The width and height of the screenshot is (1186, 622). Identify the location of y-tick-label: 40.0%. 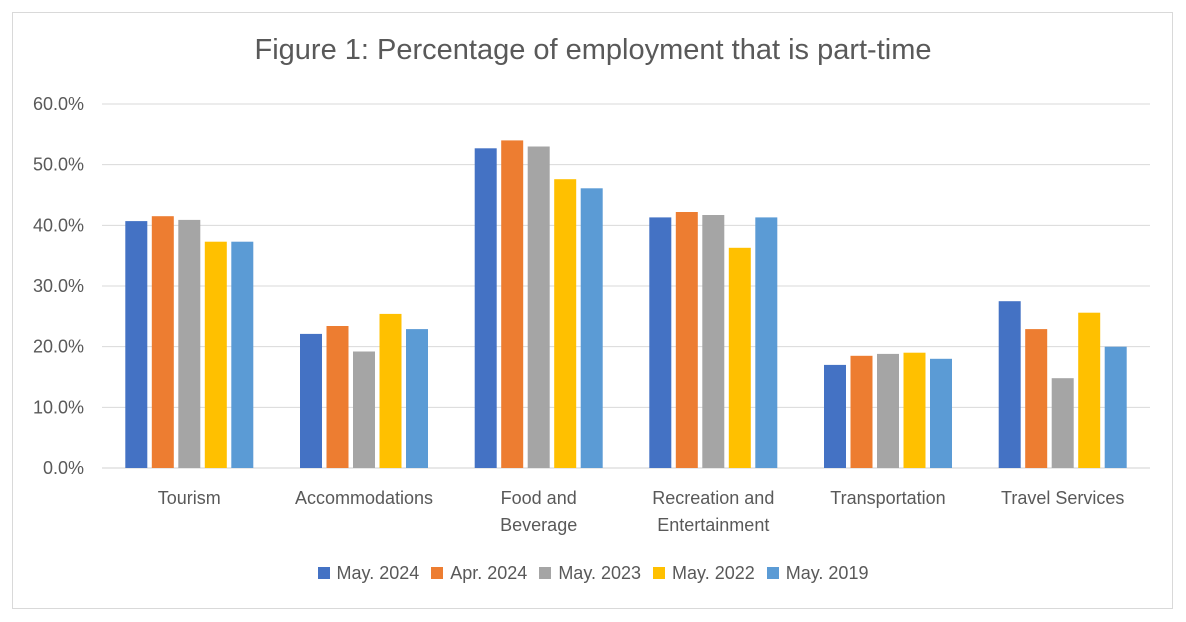
(58, 225).